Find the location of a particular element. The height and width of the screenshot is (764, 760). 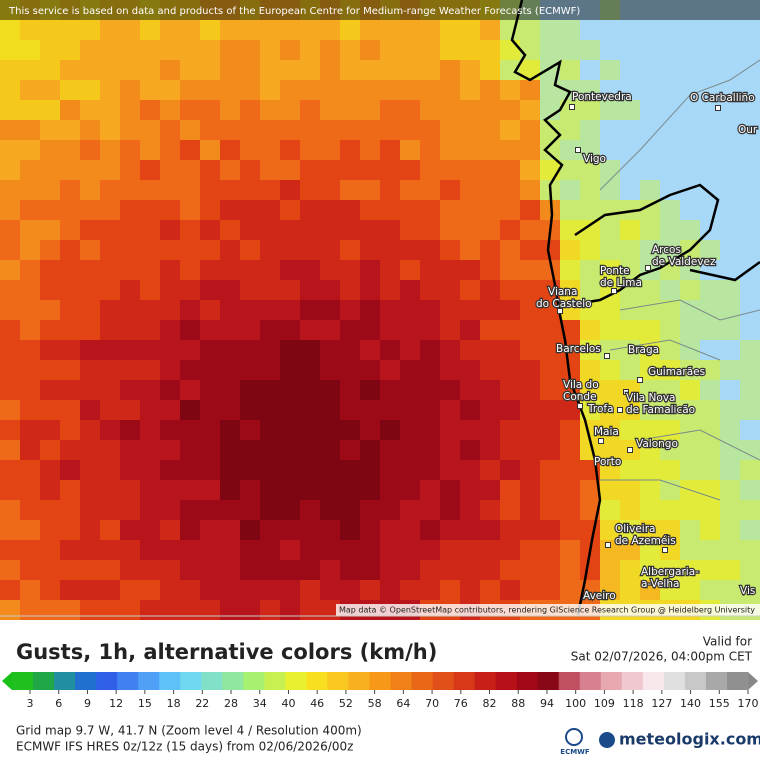

place-label: de Azeméis is located at coordinates (645, 541).